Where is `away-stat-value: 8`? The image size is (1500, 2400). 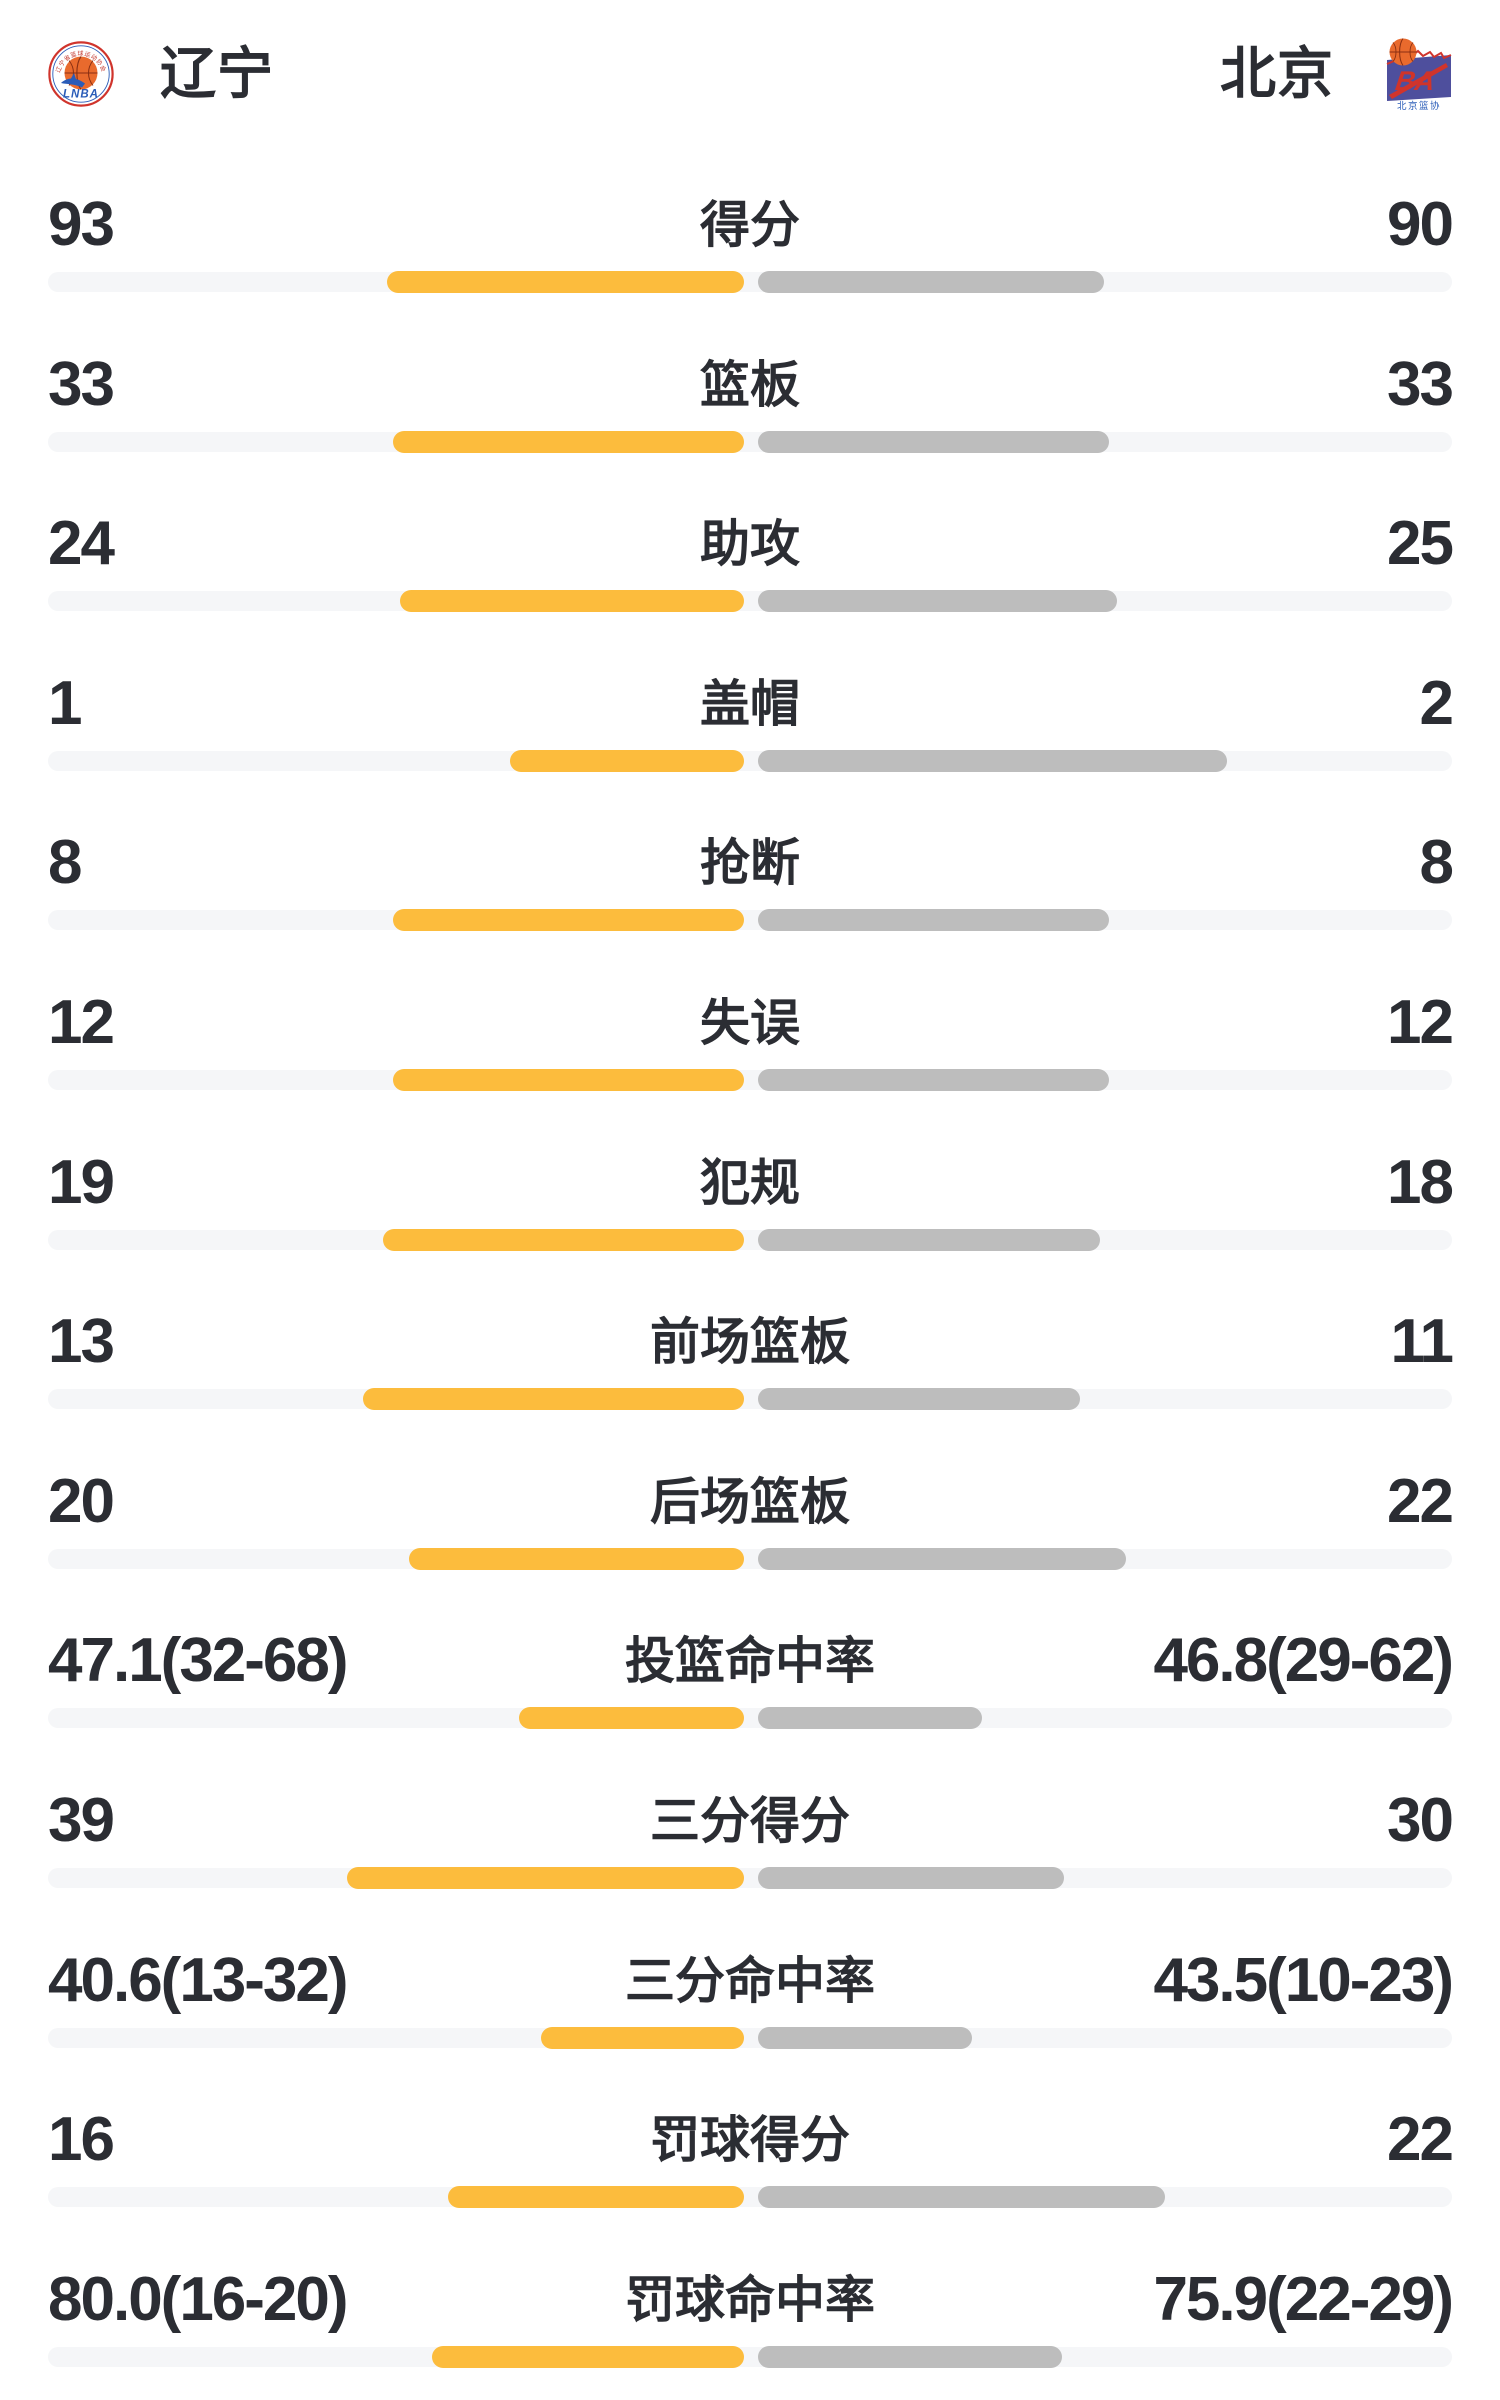
away-stat-value: 8 is located at coordinates (1437, 863).